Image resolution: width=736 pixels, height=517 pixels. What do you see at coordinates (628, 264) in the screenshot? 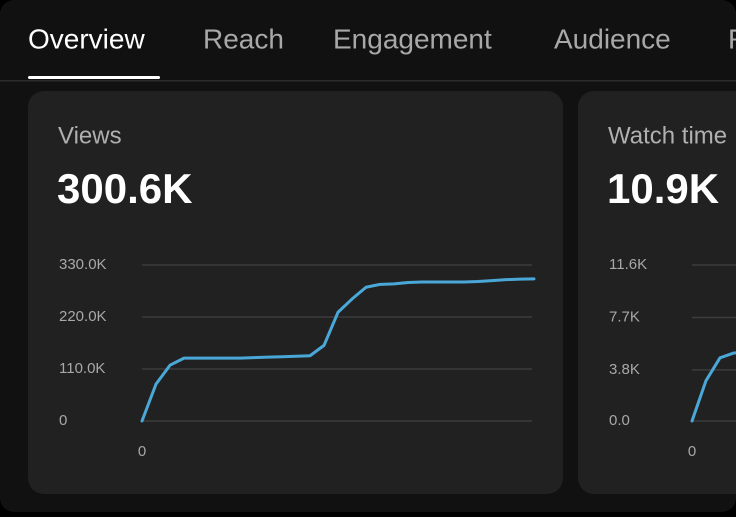
I see `y-tick-label: 11.6K` at bounding box center [628, 264].